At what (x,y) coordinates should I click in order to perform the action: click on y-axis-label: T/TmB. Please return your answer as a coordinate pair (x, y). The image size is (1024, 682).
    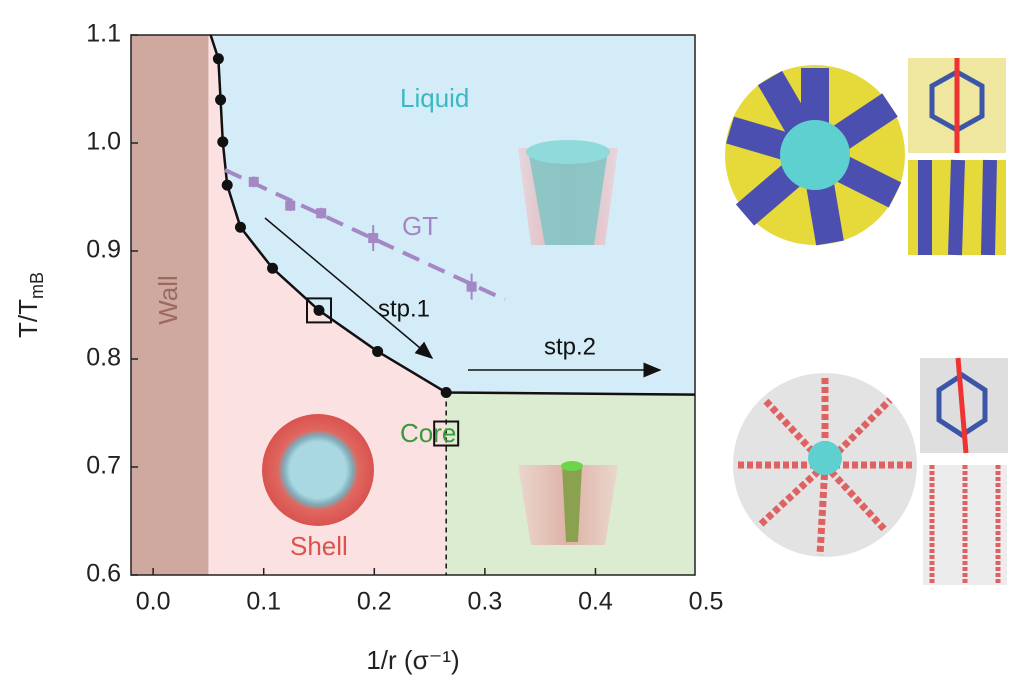
    Looking at the image, I should click on (30, 305).